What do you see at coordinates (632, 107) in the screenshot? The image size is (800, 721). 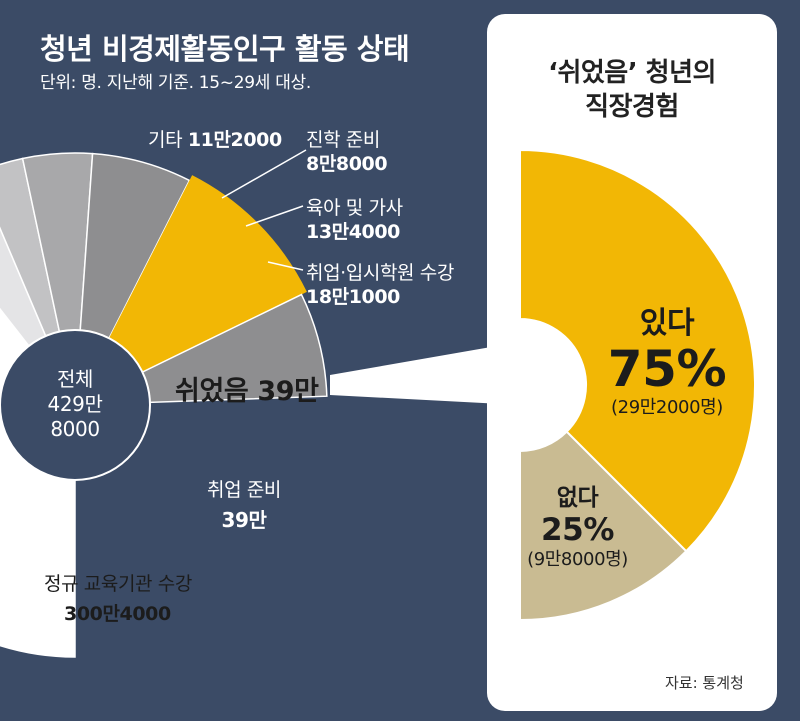 I see `right-chart-title-line2: 직장경험` at bounding box center [632, 107].